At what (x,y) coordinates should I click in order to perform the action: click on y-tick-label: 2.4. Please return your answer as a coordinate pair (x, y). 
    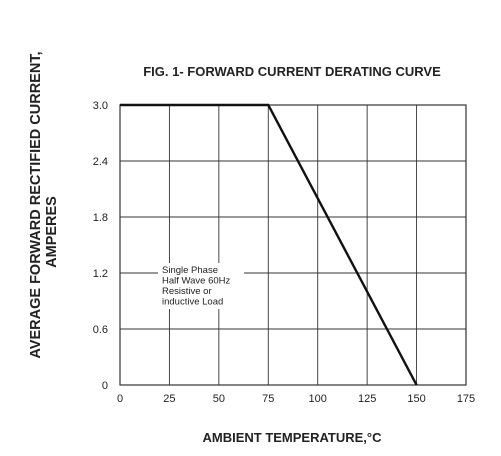
    Looking at the image, I should click on (100, 162).